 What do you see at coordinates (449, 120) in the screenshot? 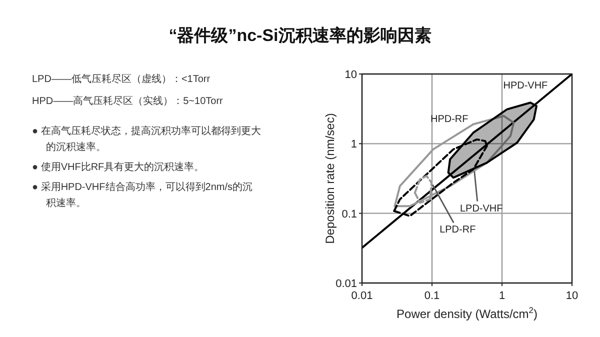
I see `series-label: HPD-RF` at bounding box center [449, 120].